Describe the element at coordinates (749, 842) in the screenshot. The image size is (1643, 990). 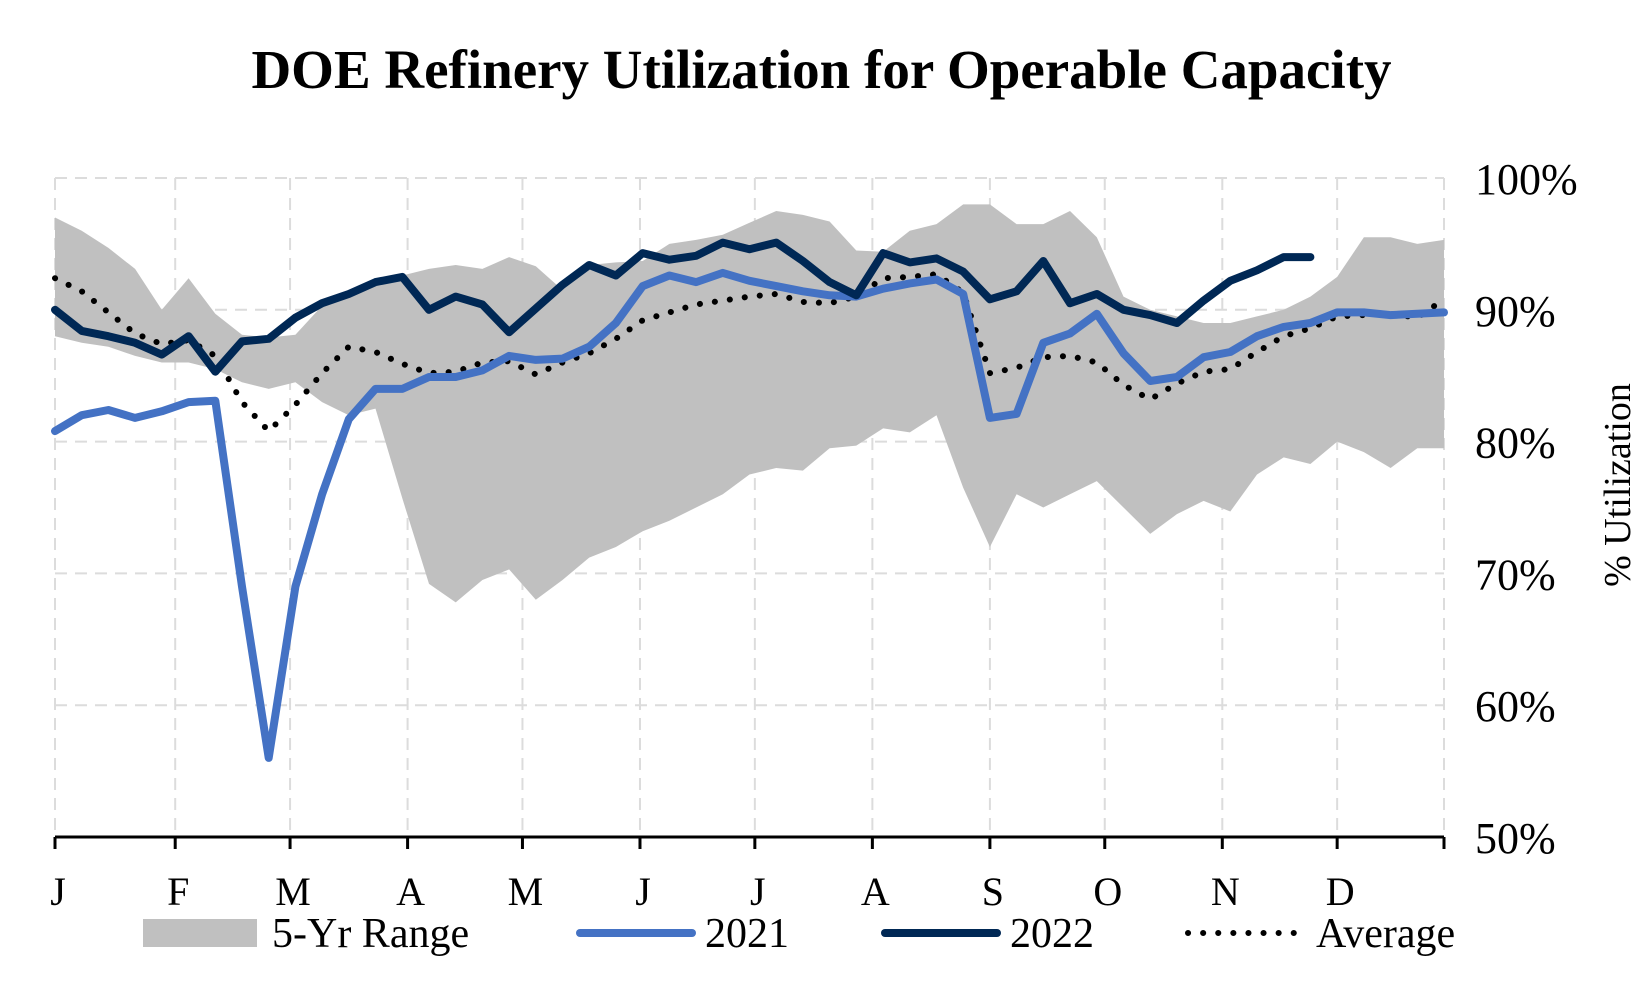
I see `axis-layer` at that location.